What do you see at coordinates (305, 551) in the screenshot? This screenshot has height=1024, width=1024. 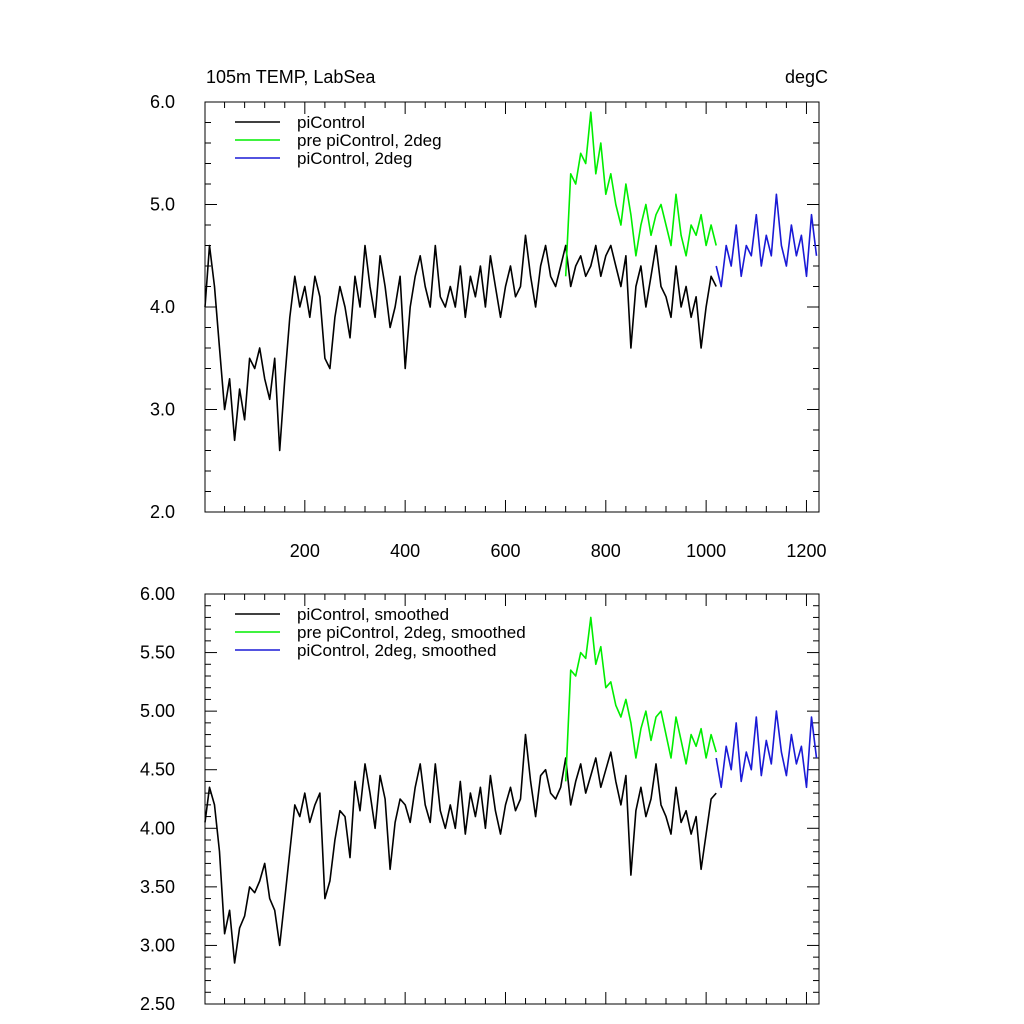 I see `x-tick-label: 200` at bounding box center [305, 551].